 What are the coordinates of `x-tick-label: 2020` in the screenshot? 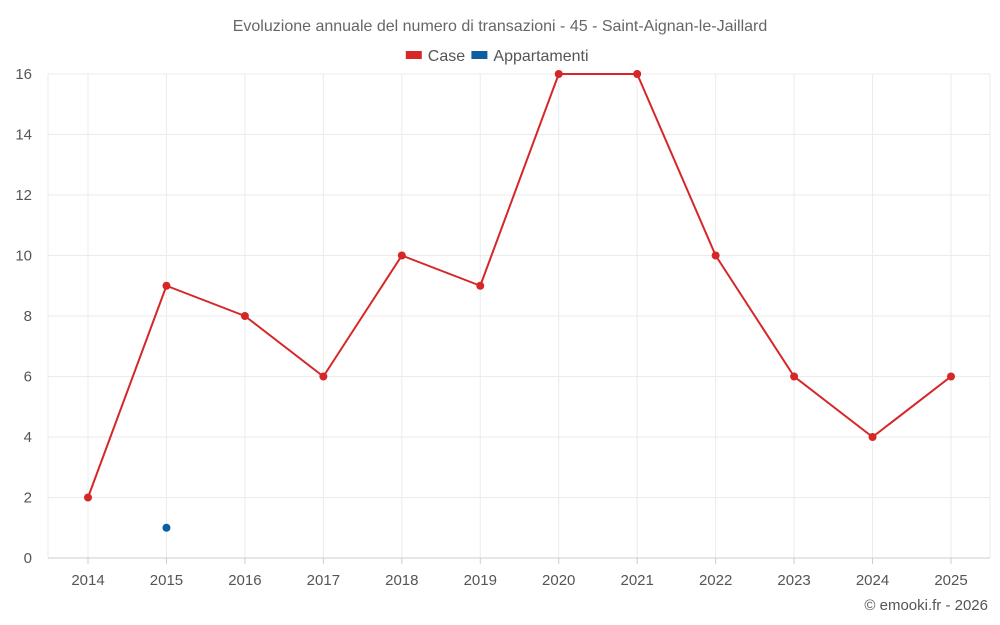 It's located at (558, 580).